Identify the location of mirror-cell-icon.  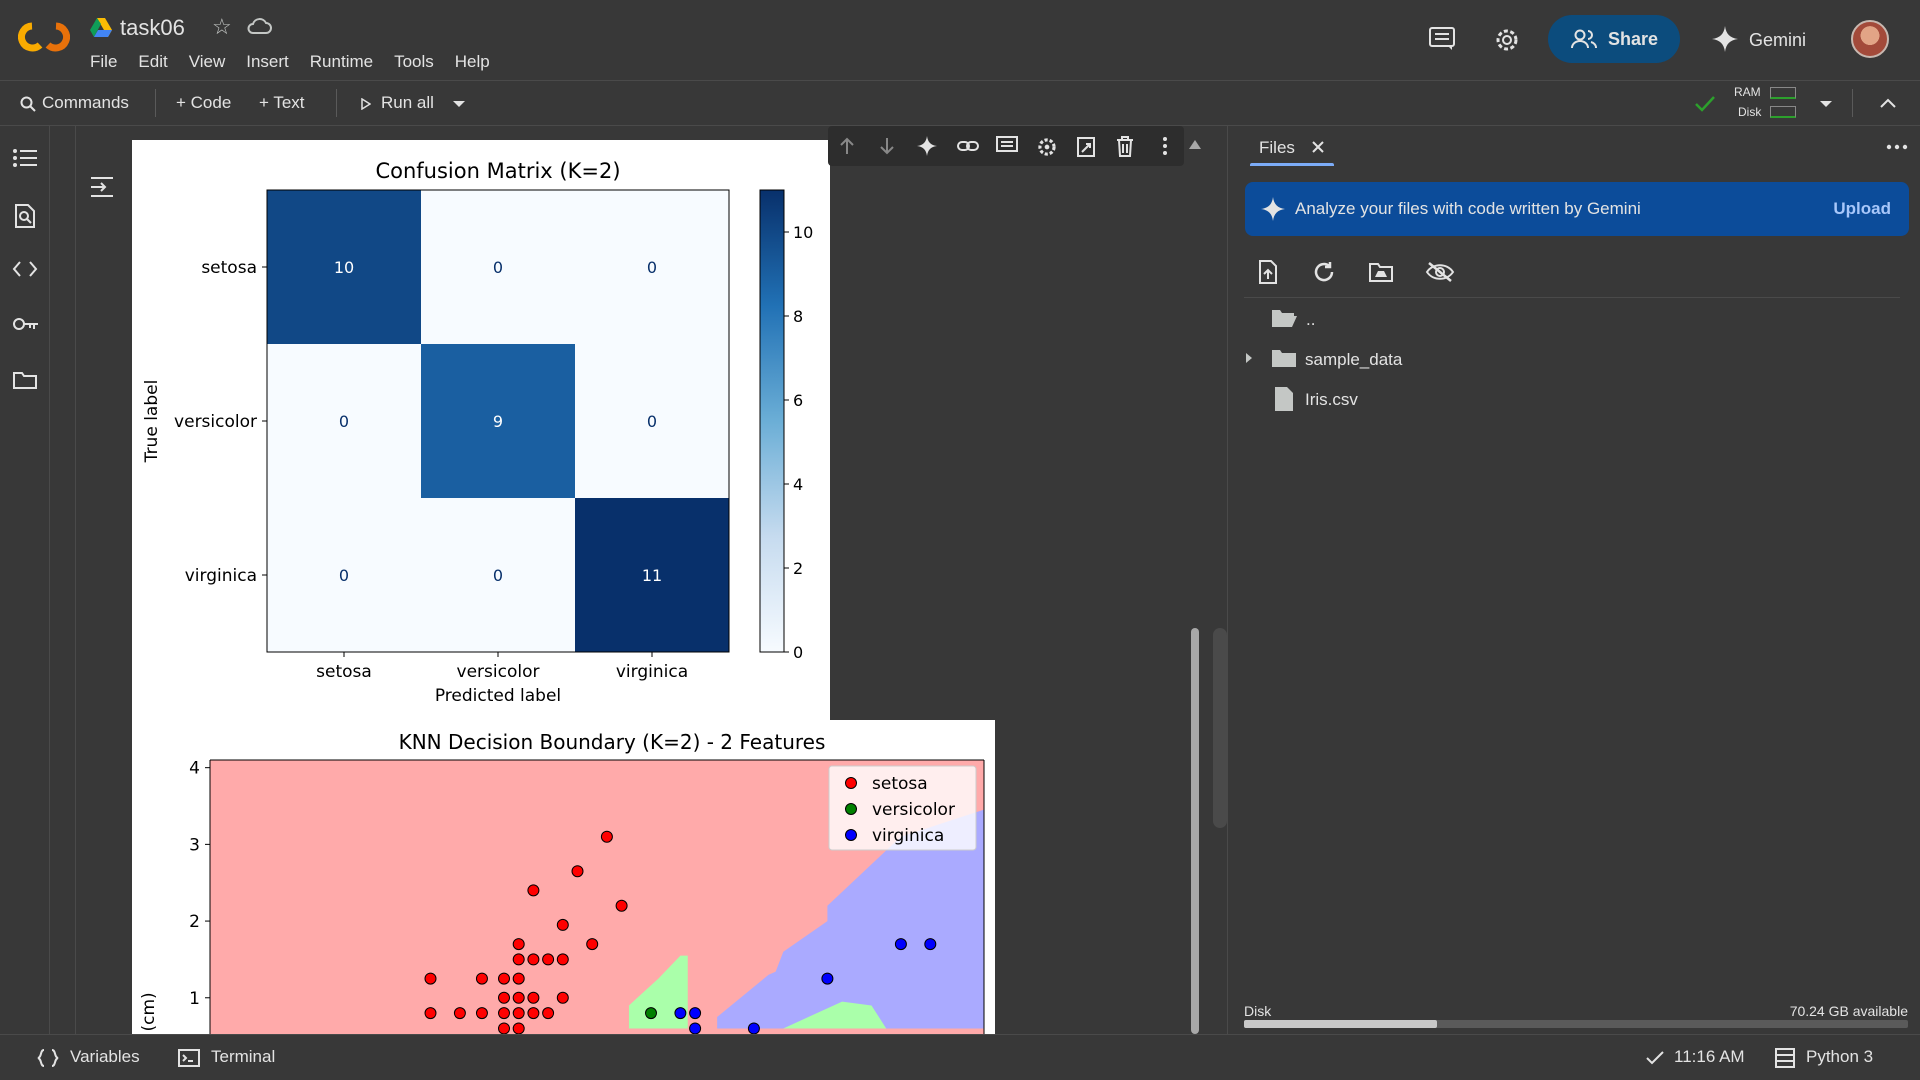
(1086, 147).